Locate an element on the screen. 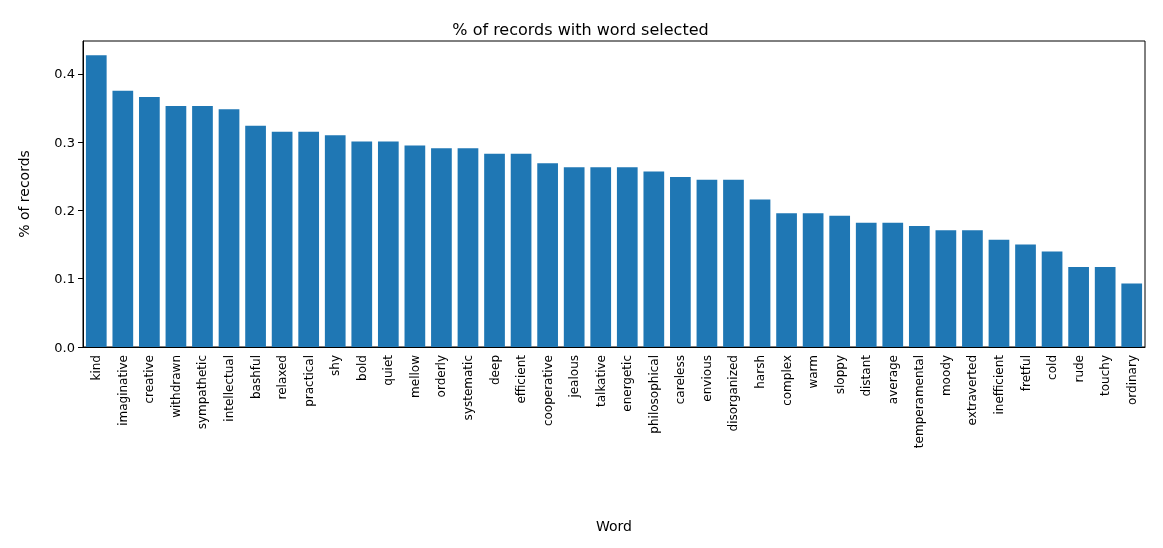  x-tick-label: talkative is located at coordinates (600, 381).